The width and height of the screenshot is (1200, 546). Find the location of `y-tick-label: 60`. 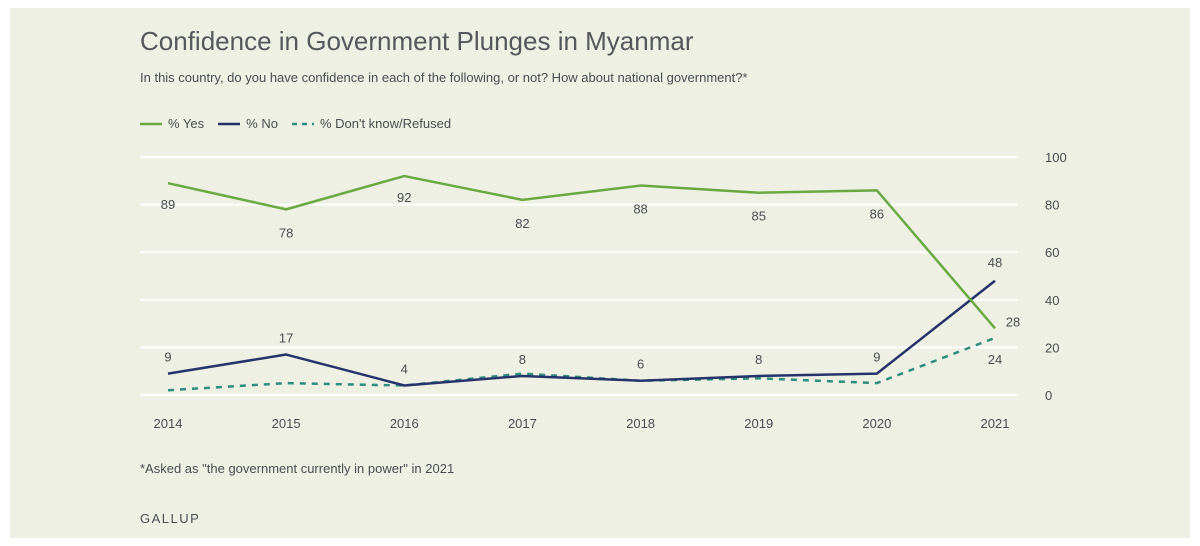

y-tick-label: 60 is located at coordinates (1052, 252).